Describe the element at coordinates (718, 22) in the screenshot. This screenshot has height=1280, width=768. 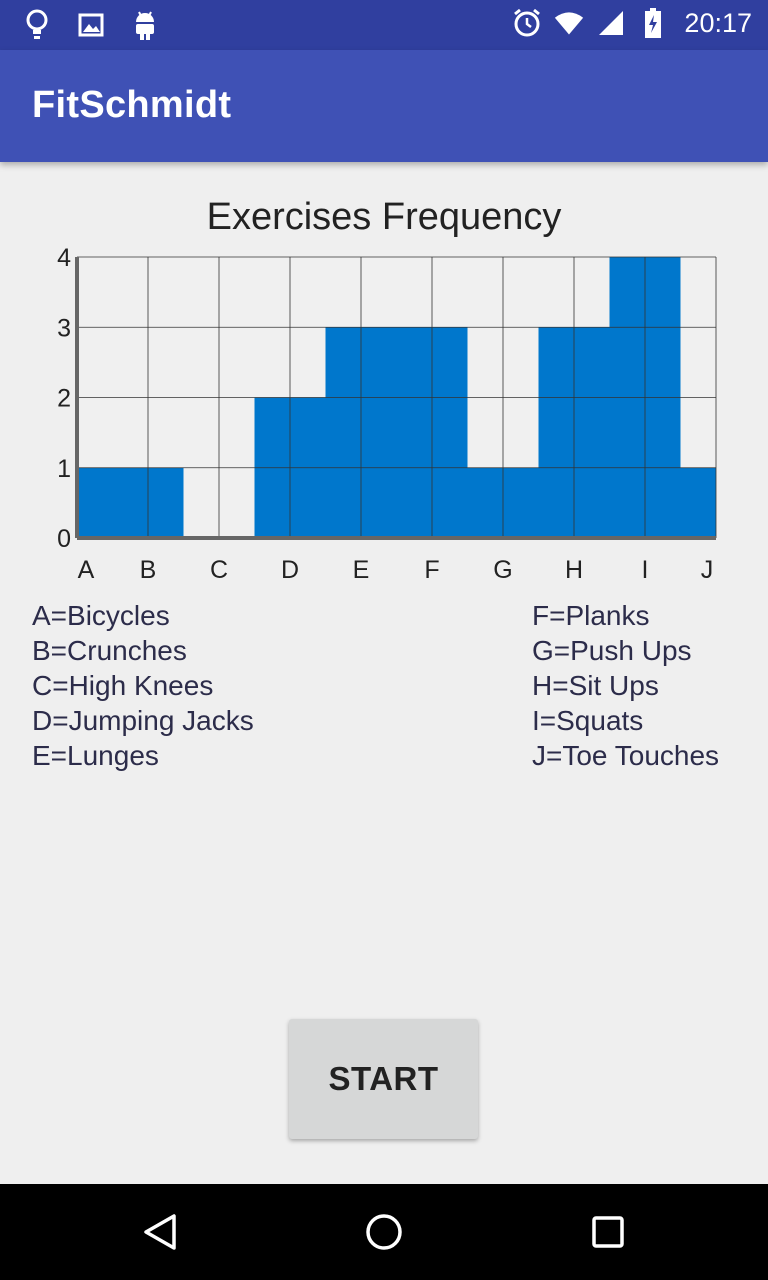
I see `clock: 20:17` at that location.